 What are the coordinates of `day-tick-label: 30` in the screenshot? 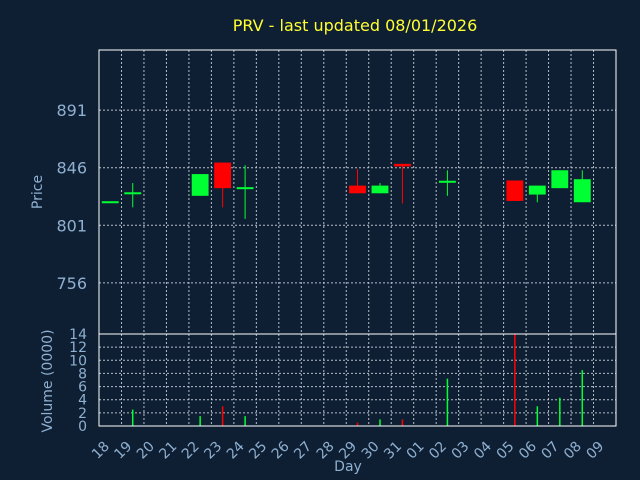 It's located at (371, 451).